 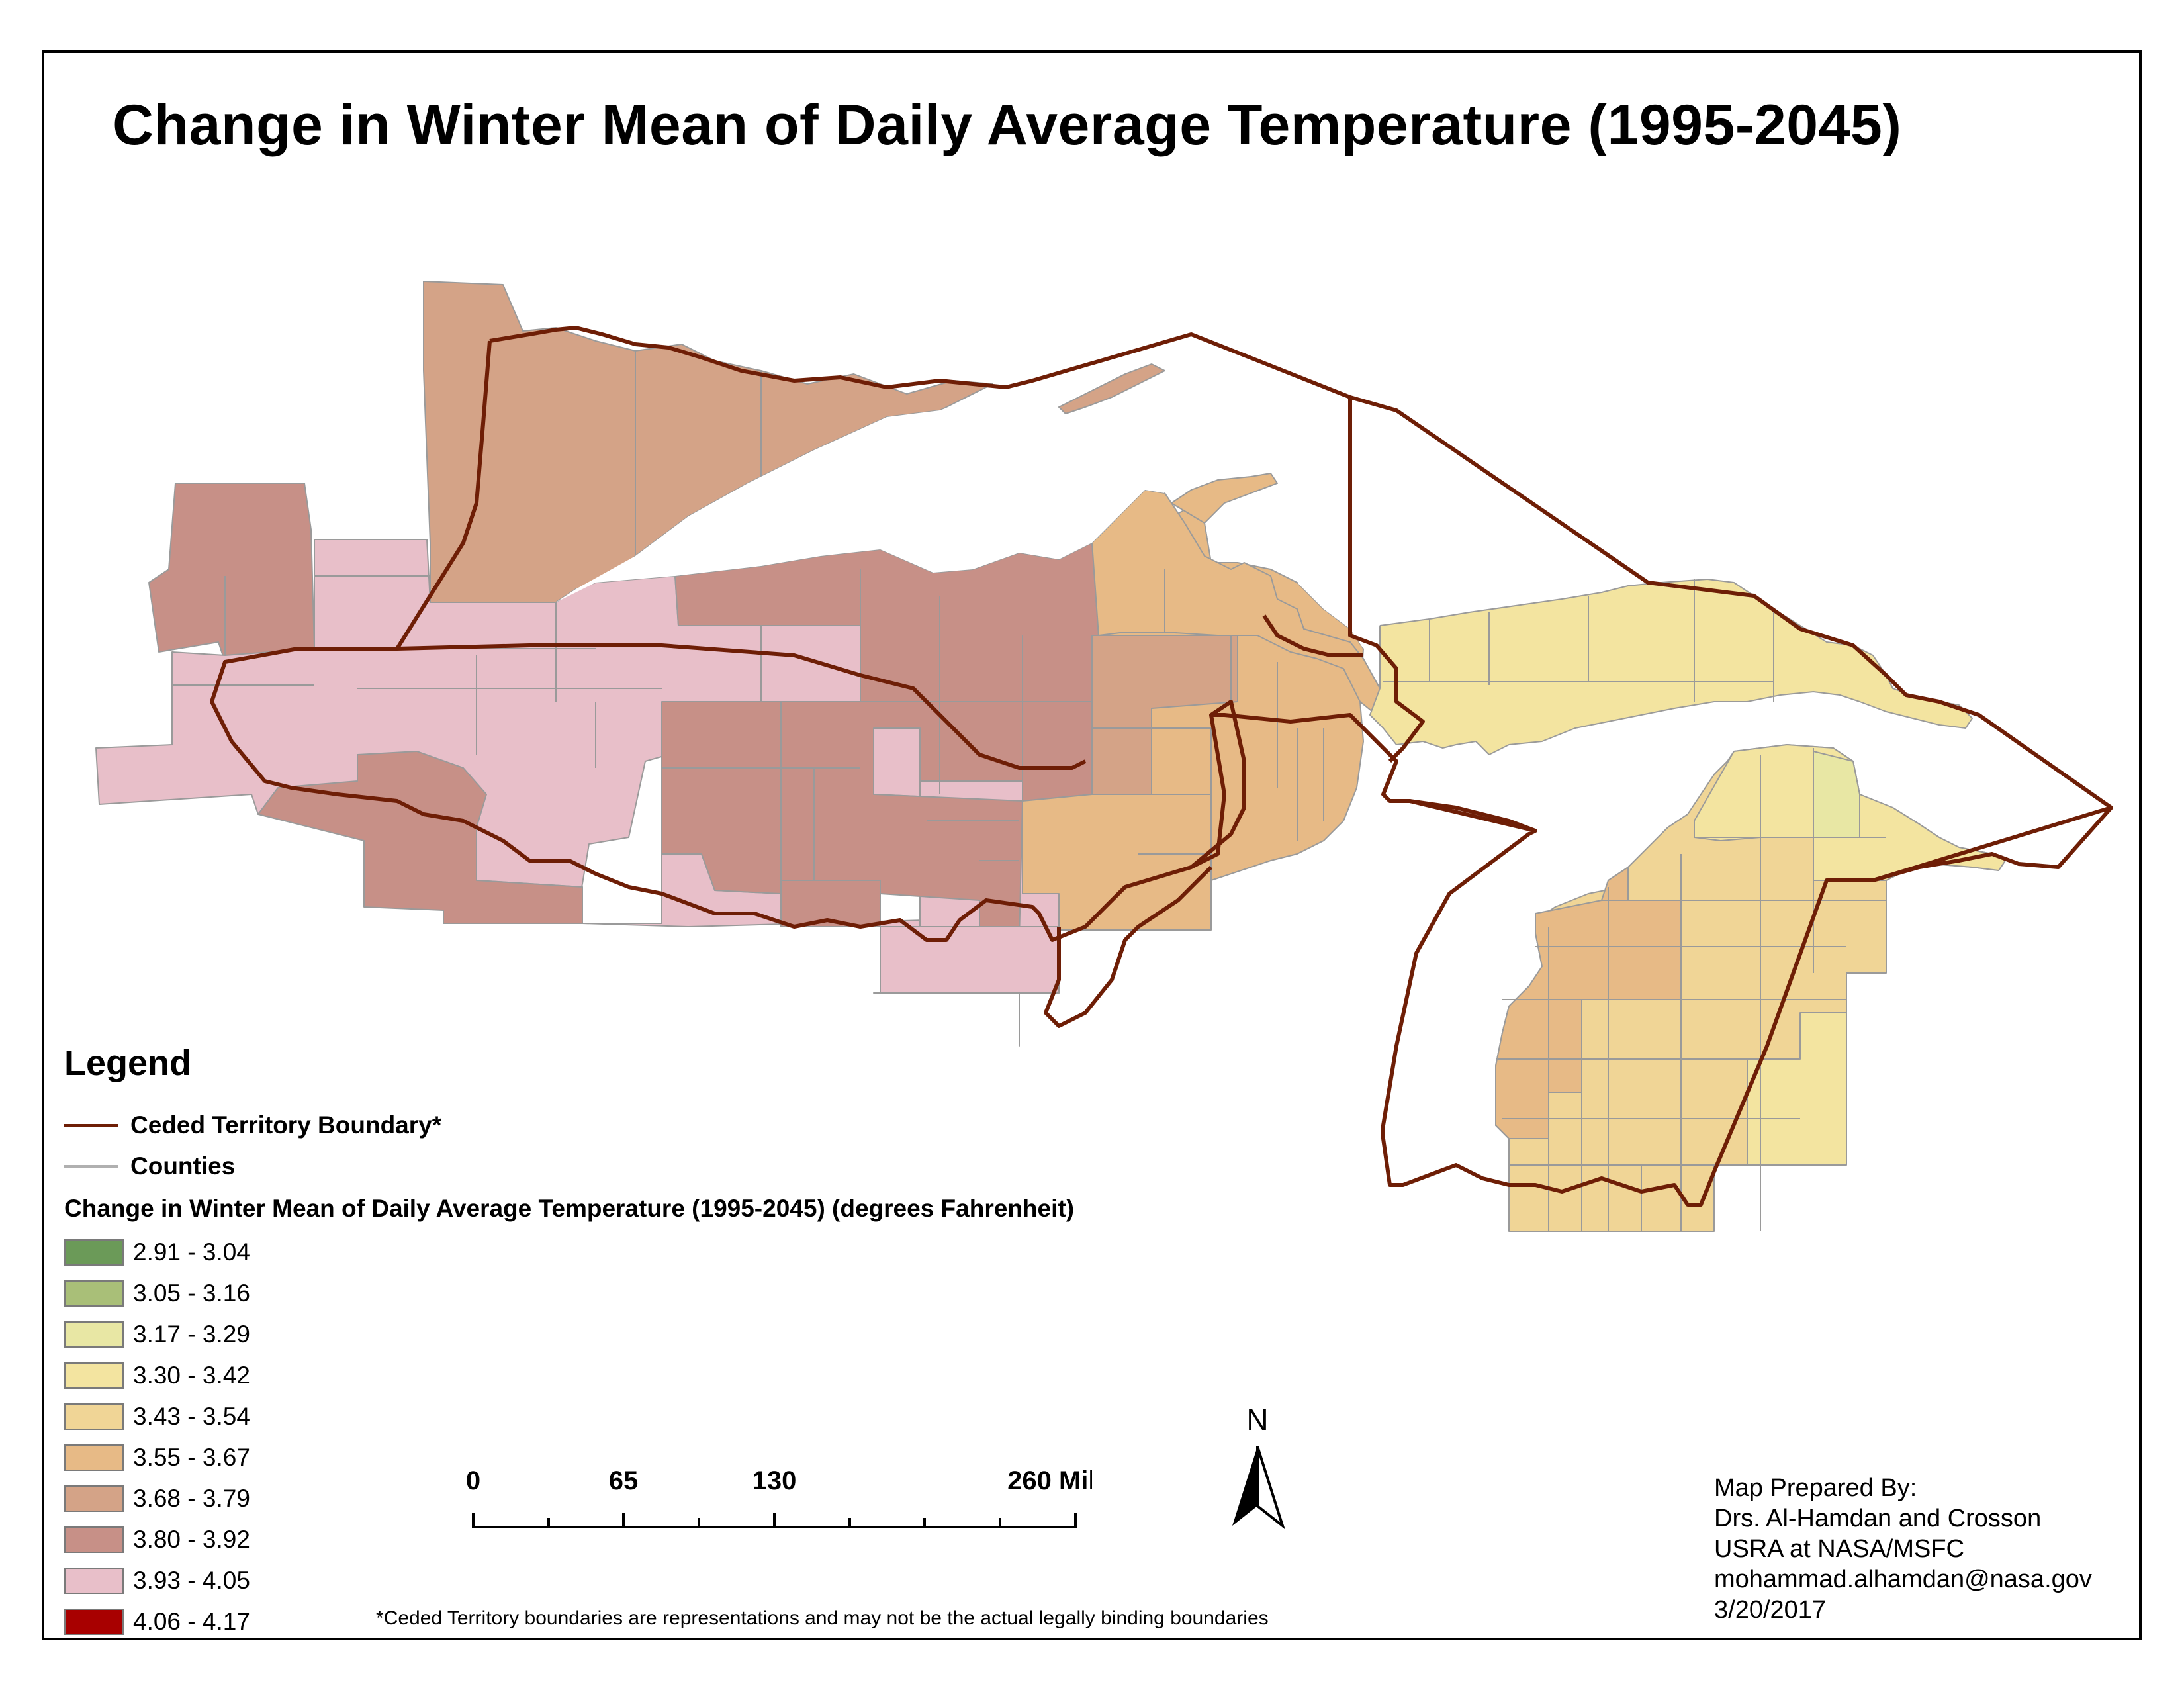 What do you see at coordinates (624, 1480) in the screenshot?
I see `scale-label-65: 65` at bounding box center [624, 1480].